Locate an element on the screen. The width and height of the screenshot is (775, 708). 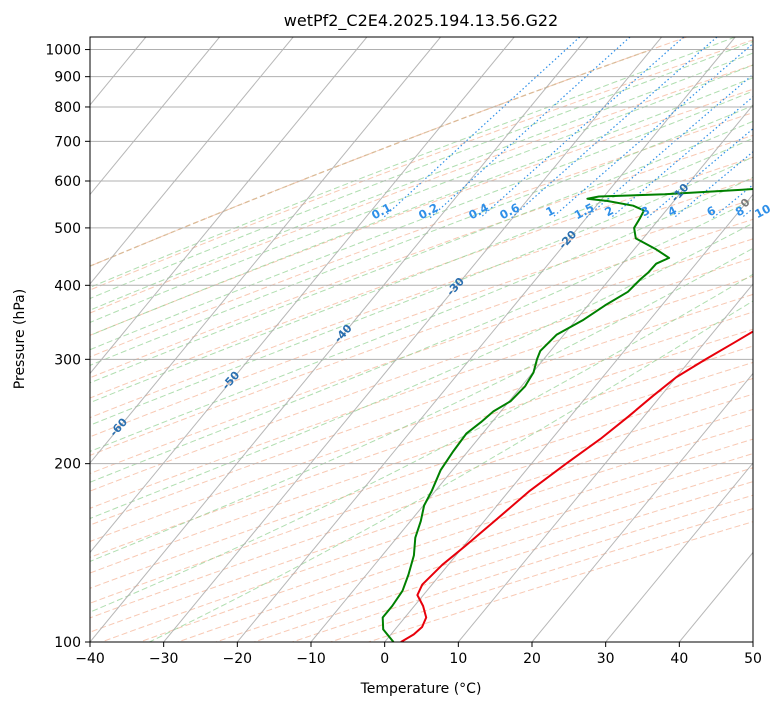
x-tick-label: 30 is located at coordinates (606, 659).